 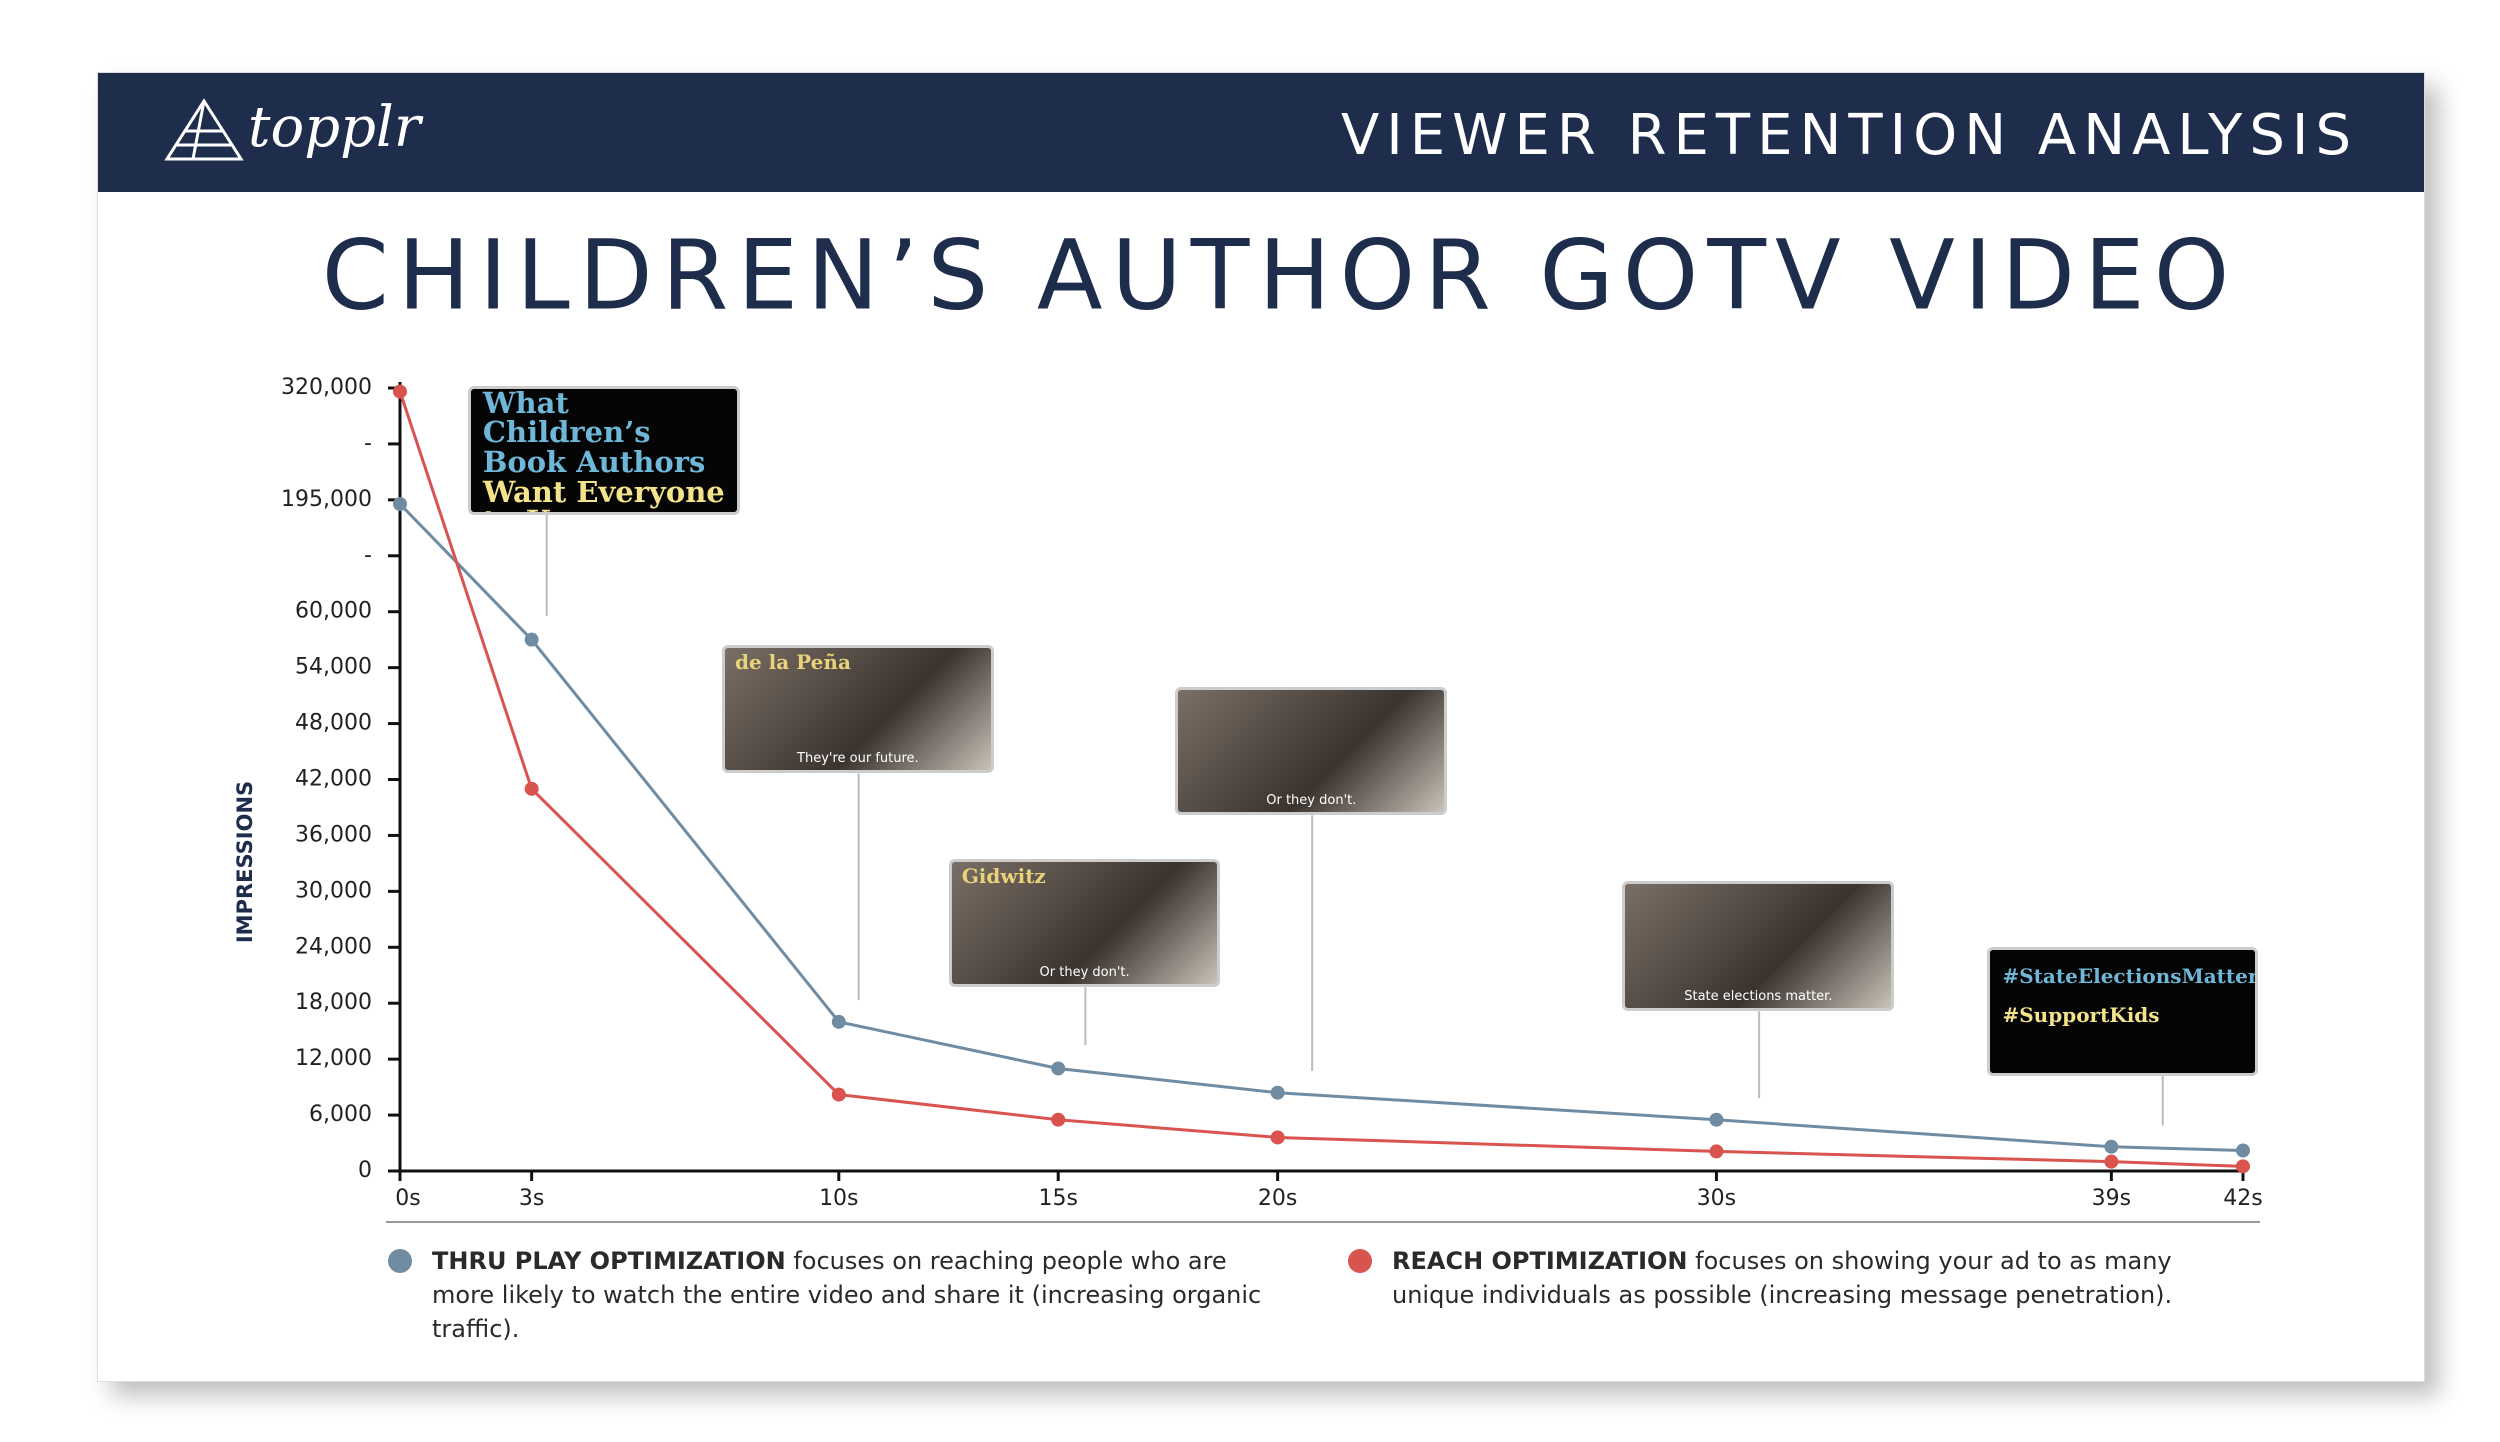 I want to click on thumbnail-caption: State elections matter., so click(x=1758, y=997).